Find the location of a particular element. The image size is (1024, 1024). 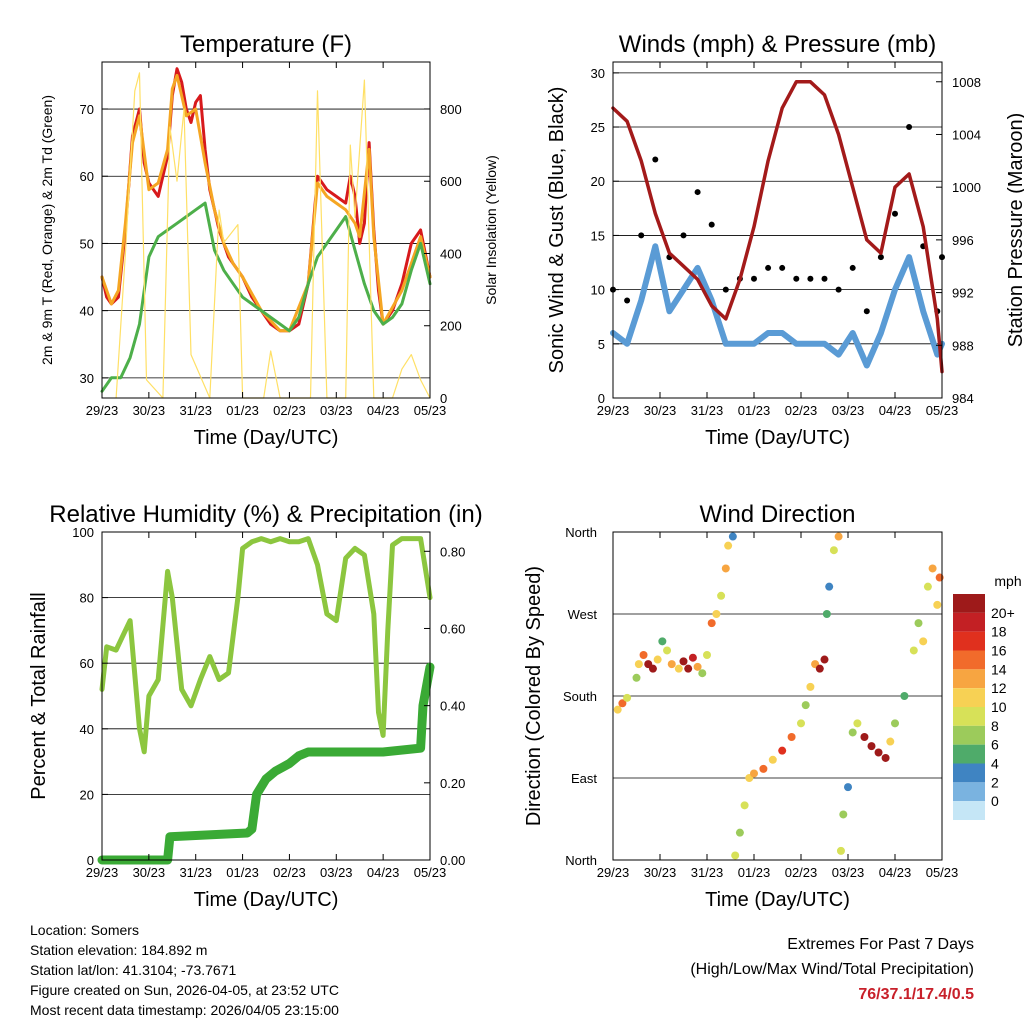

series-sonic-wind is located at coordinates (777, 306).